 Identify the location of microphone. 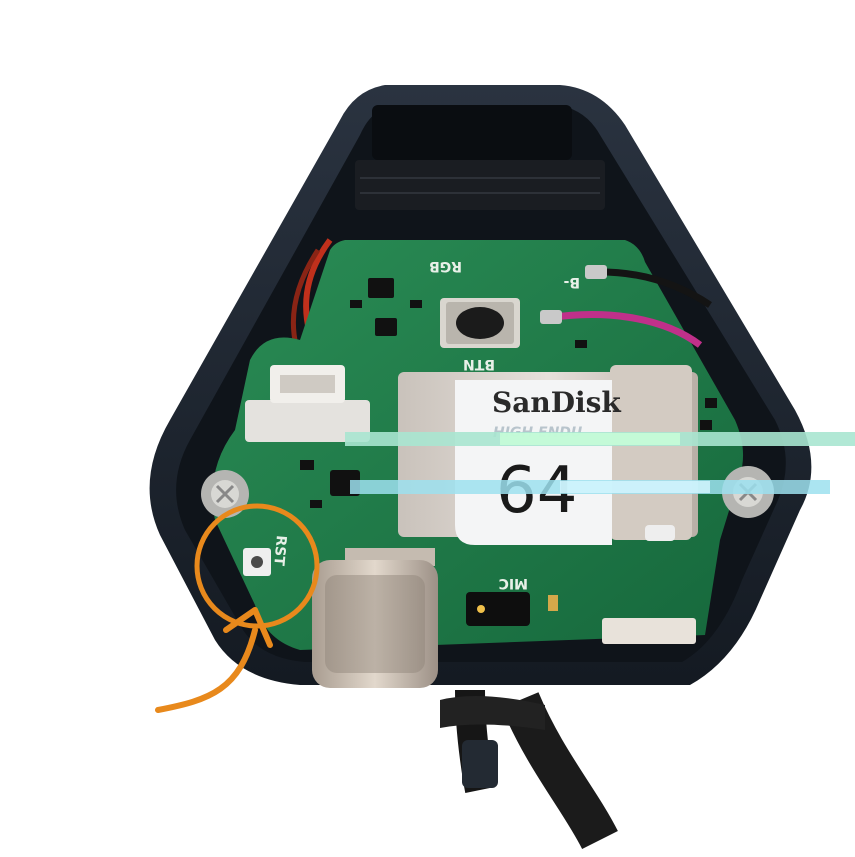
(498, 609).